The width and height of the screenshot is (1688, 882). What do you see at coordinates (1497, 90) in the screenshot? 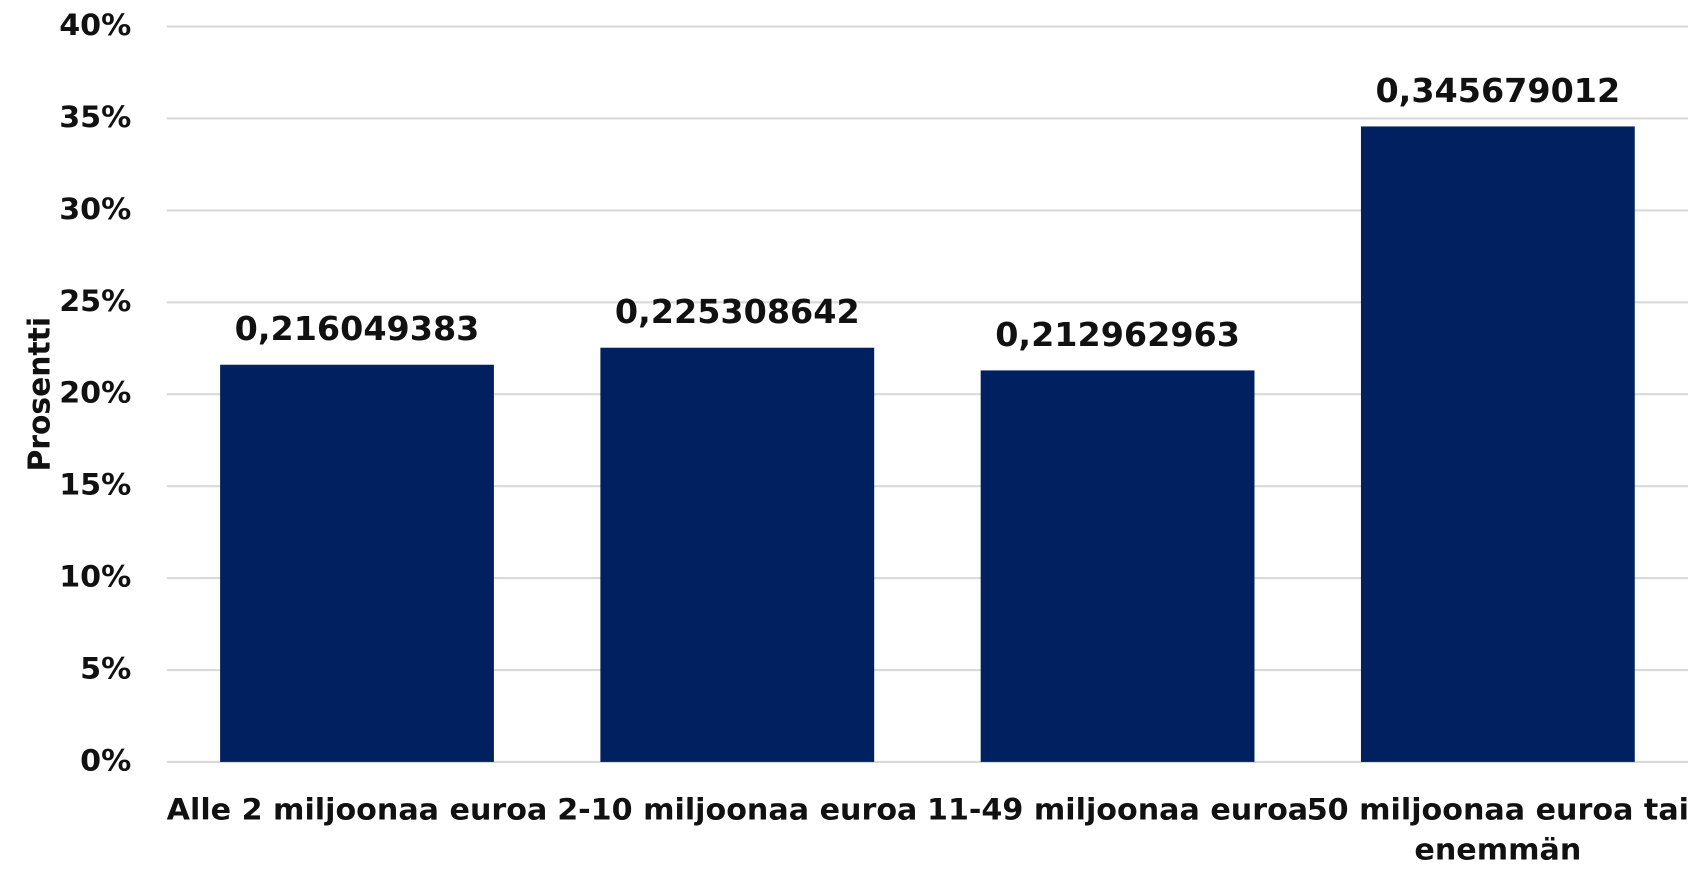
I see `data-label: 0,345679012` at bounding box center [1497, 90].